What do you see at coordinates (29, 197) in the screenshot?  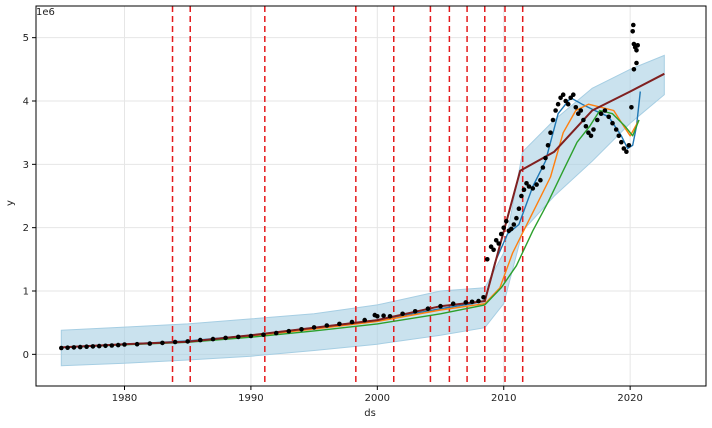 I see `y-axis-ticks: 0 1 2 3 4 5` at bounding box center [29, 197].